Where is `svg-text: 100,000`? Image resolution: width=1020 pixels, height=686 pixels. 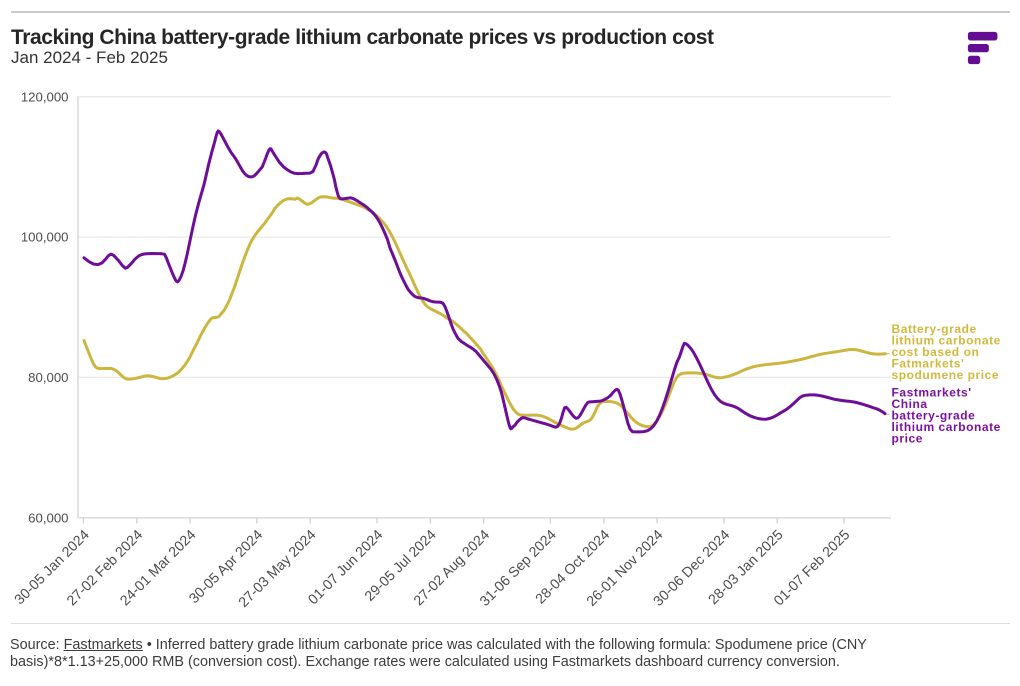 svg-text: 100,000 is located at coordinates (45, 237).